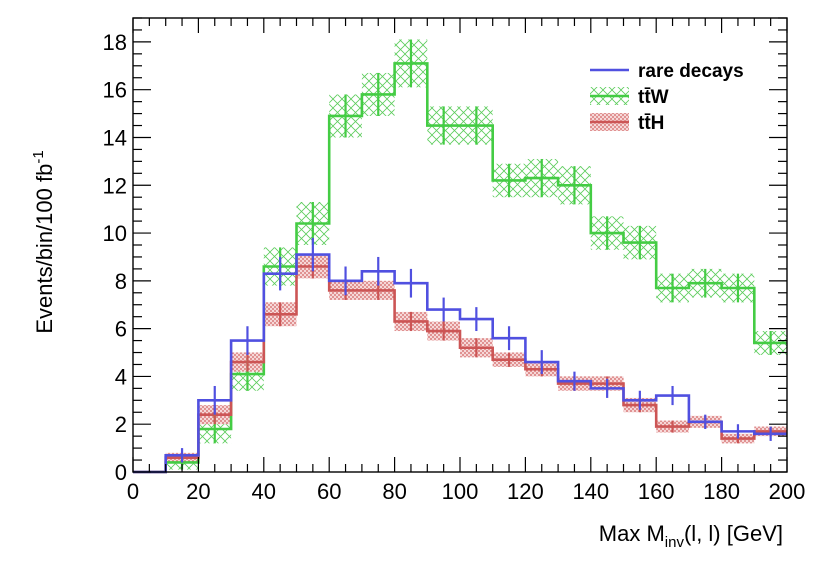 Image resolution: width=830 pixels, height=568 pixels. Describe the element at coordinates (121, 424) in the screenshot. I see `y-tick-label: 2` at that location.